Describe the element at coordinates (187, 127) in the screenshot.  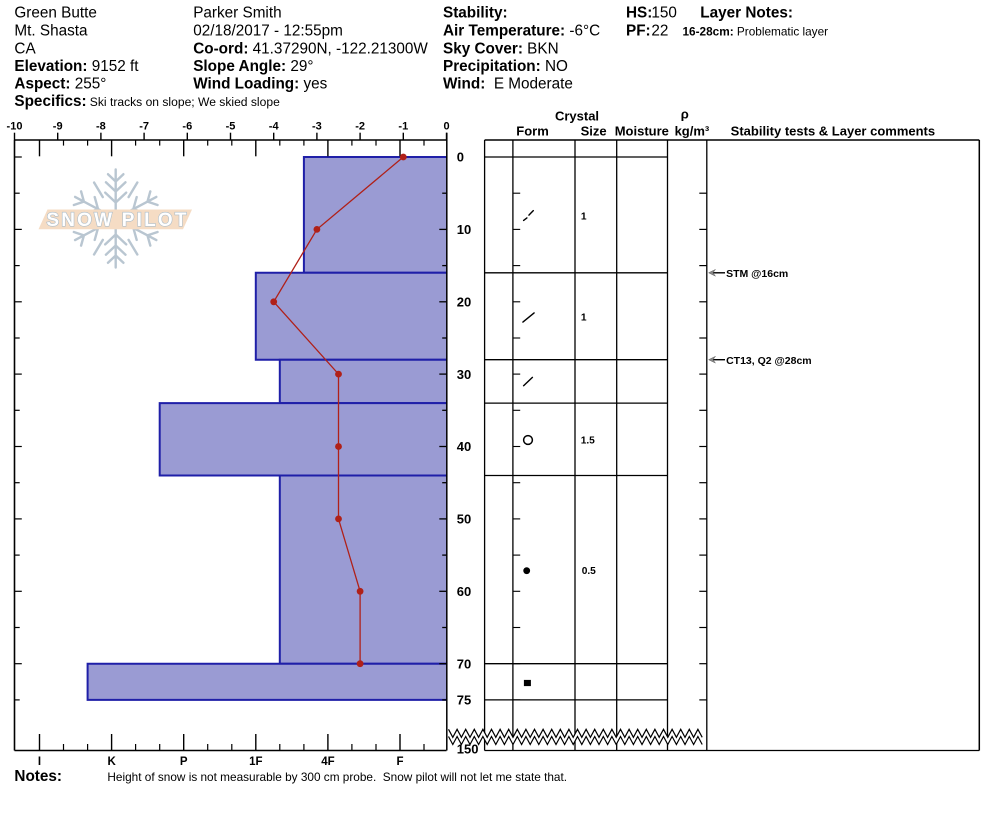
I see `svg-text: -6` at that location.